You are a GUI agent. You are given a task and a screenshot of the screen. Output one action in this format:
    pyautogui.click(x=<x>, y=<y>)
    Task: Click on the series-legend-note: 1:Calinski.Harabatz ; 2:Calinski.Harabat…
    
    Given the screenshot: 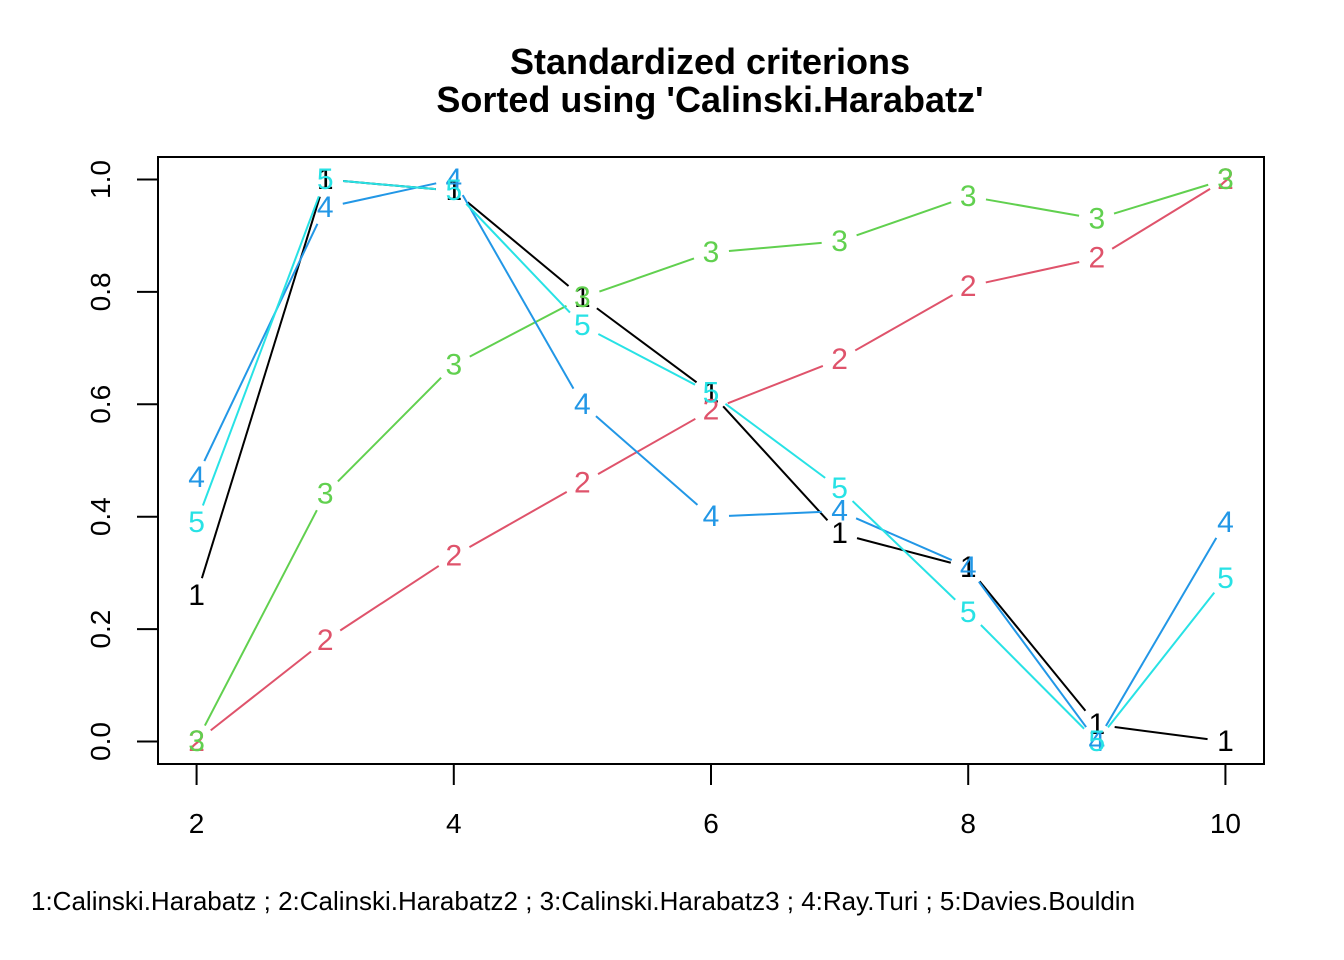 What is the action you would take?
    pyautogui.click(x=583, y=901)
    